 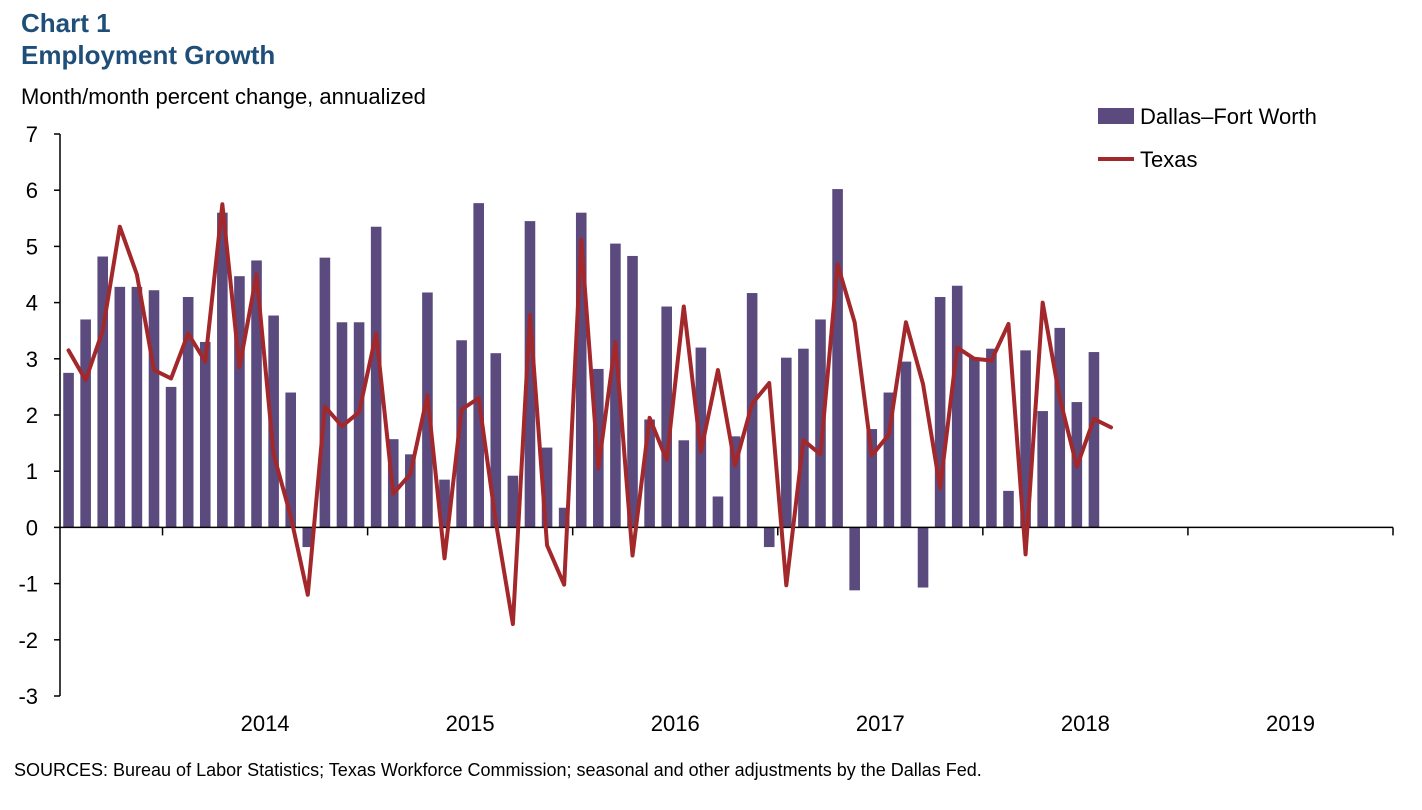 What do you see at coordinates (148, 55) in the screenshot?
I see `chart-title: Employment Growth` at bounding box center [148, 55].